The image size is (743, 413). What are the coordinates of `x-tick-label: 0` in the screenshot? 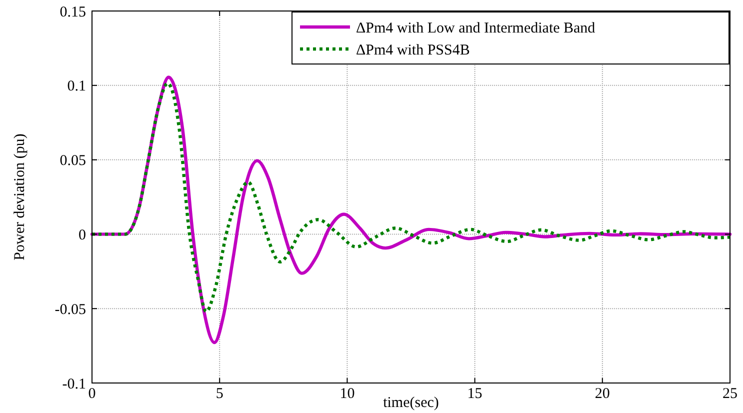 It's located at (92, 394).